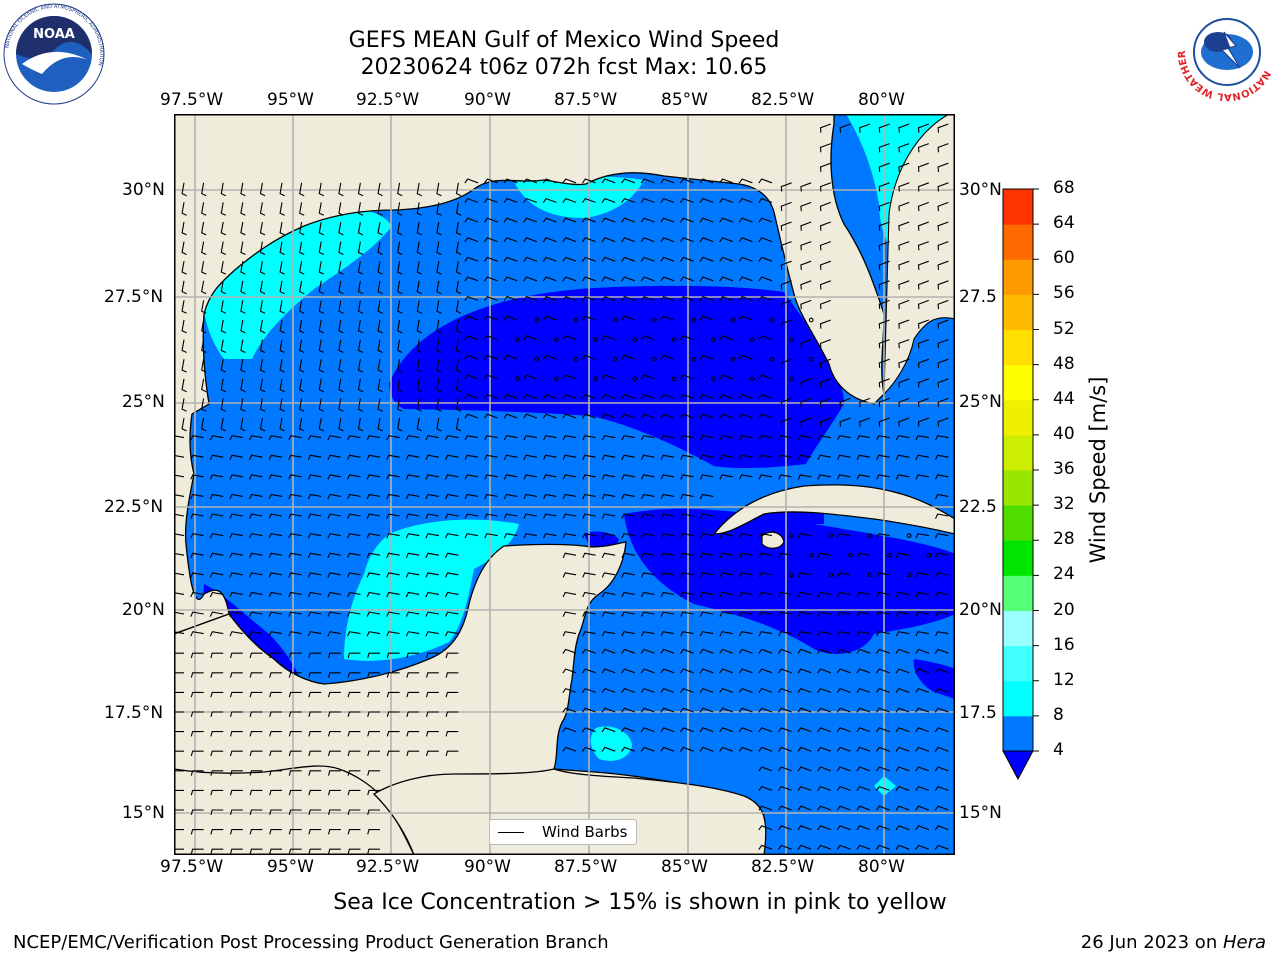 This screenshot has width=1280, height=960. What do you see at coordinates (1064, 223) in the screenshot?
I see `colorbar-tick-label: 64` at bounding box center [1064, 223].